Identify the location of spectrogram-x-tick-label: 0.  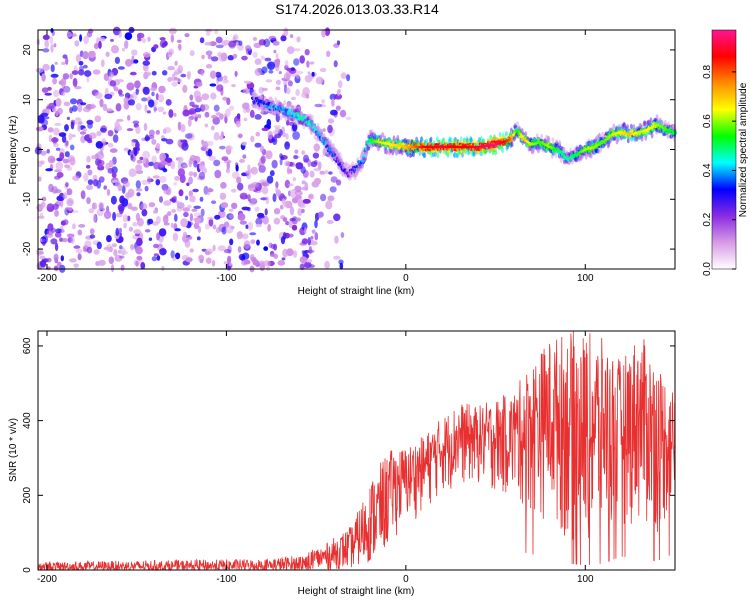
(406, 278).